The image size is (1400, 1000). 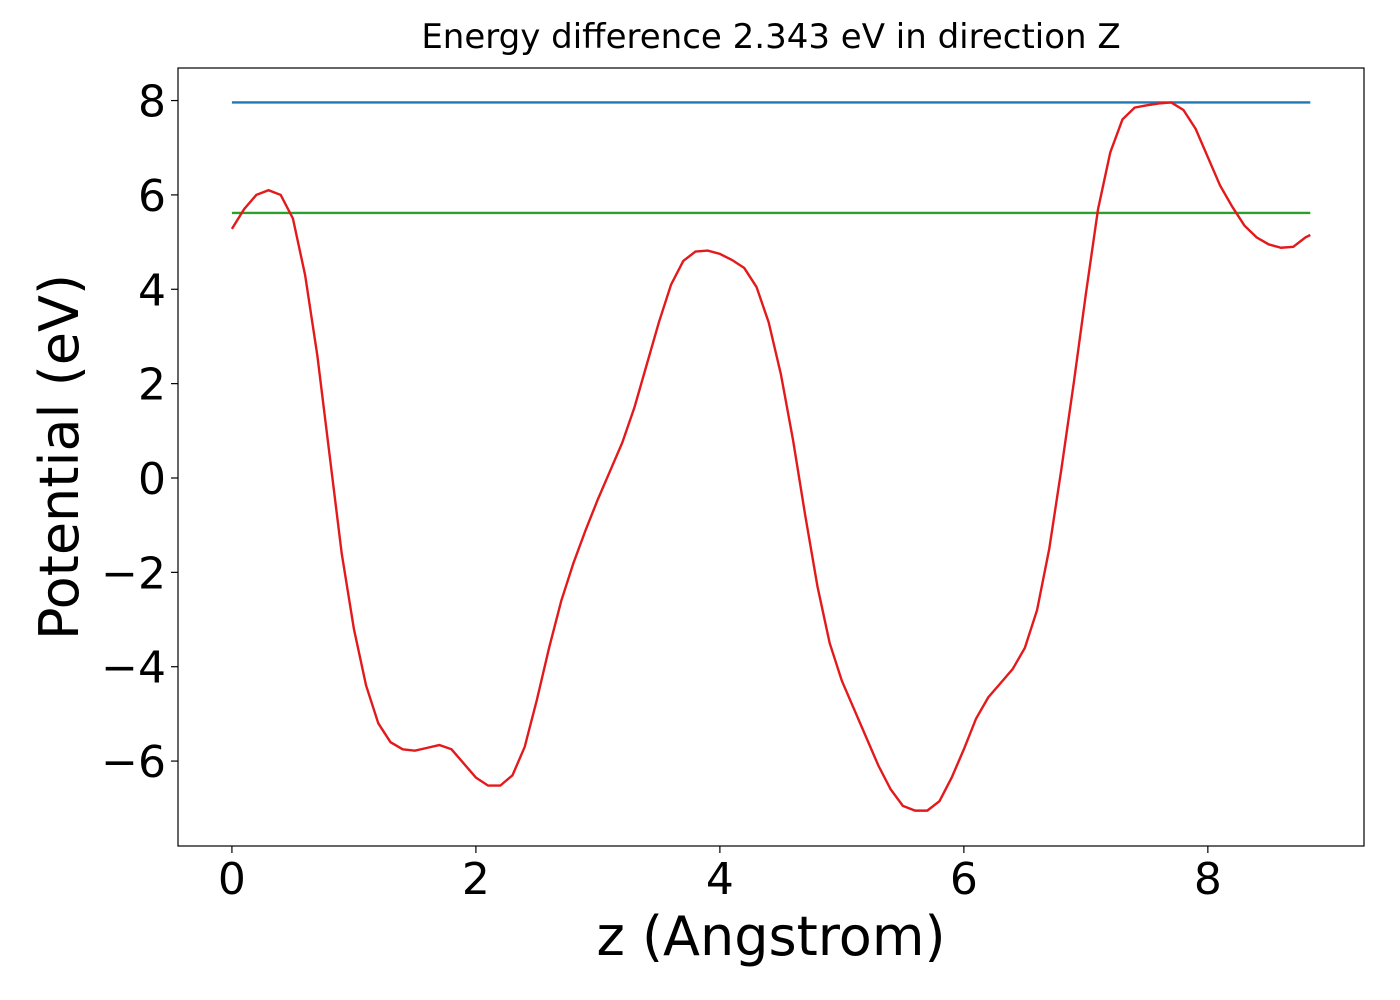 What do you see at coordinates (1208, 879) in the screenshot?
I see `x-tick-label: 8` at bounding box center [1208, 879].